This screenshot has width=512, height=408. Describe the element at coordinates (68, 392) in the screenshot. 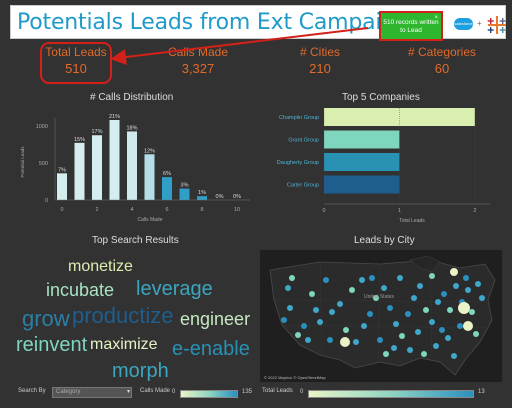

I see `search-by-value: Category` at that location.